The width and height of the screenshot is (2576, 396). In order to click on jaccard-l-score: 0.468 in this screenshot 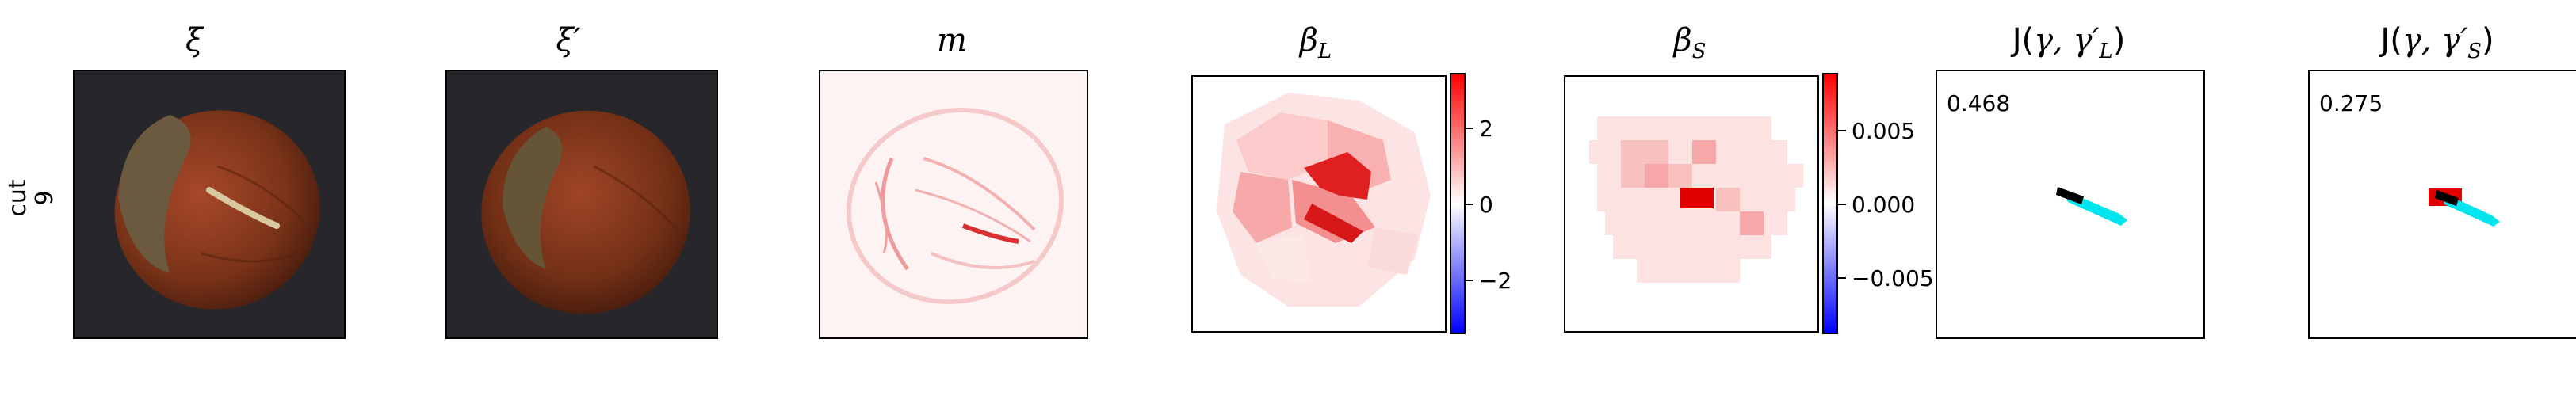, I will do `click(1979, 103)`.